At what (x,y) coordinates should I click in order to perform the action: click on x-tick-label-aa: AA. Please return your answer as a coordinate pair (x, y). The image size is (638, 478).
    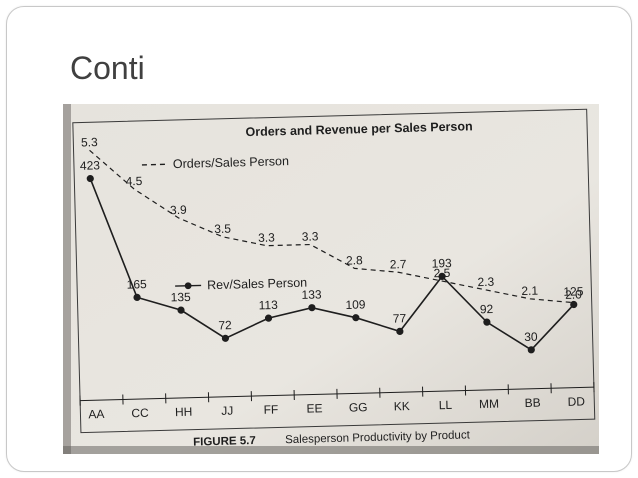
    Looking at the image, I should click on (96, 414).